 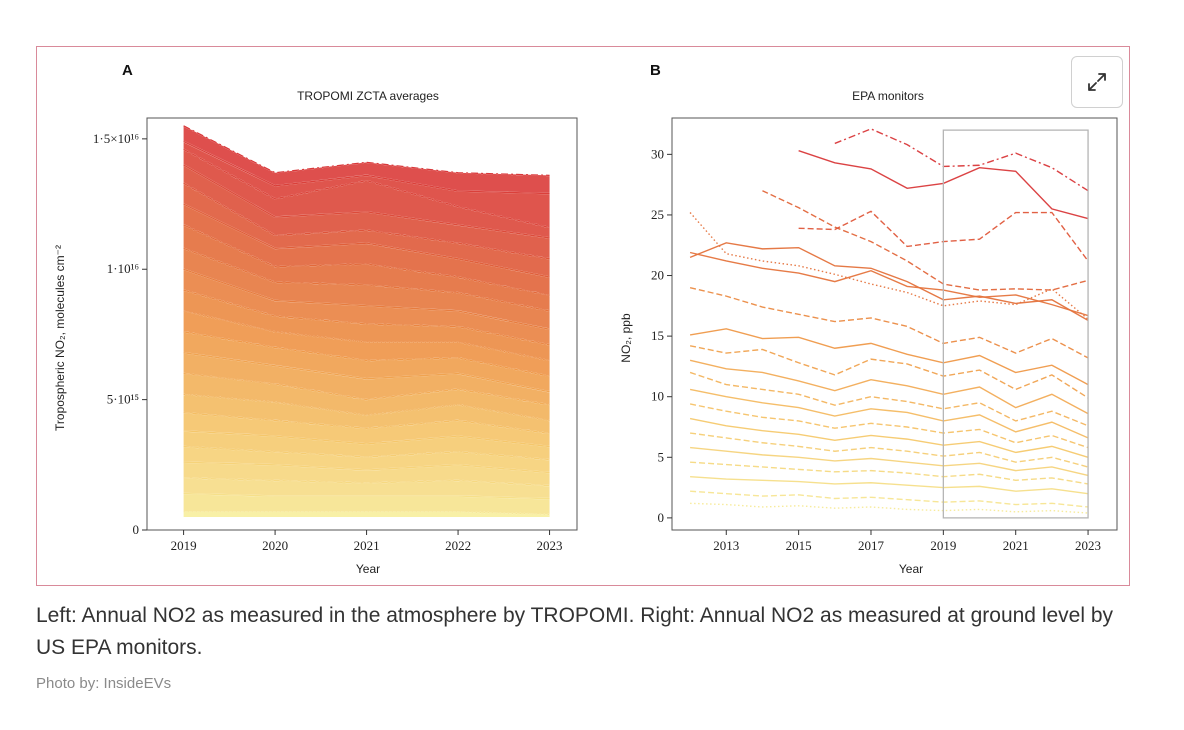 I want to click on panel-b-title: EPA monitors, so click(x=888, y=96).